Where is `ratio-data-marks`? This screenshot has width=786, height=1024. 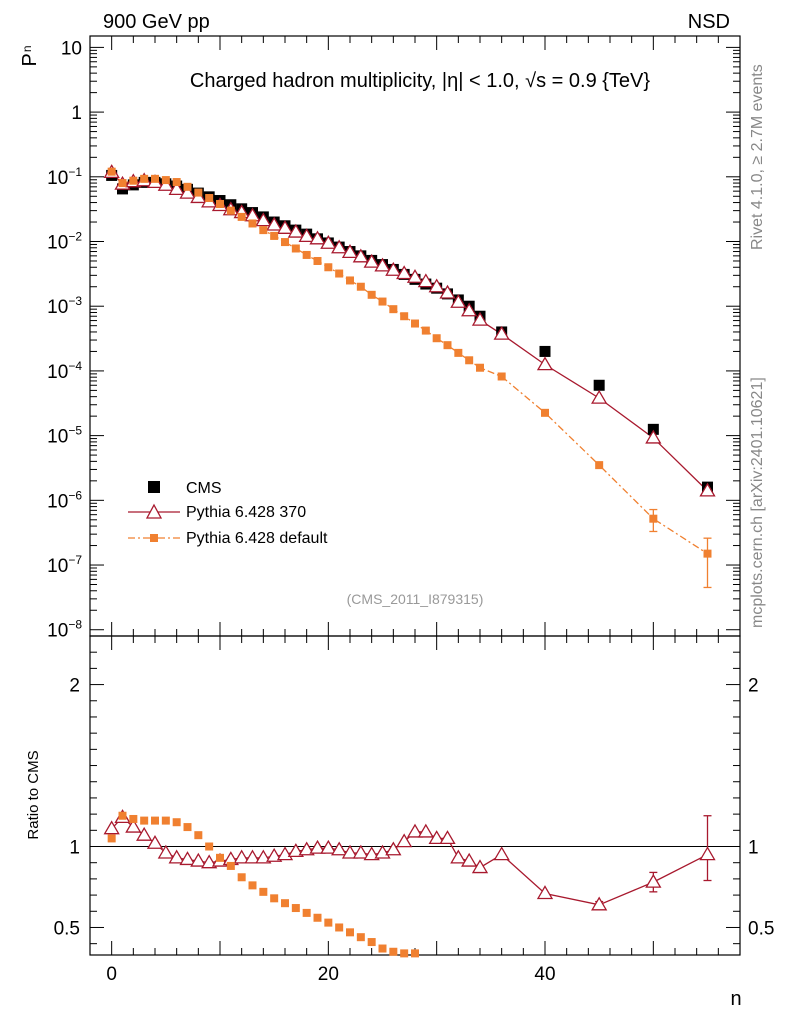 ratio-data-marks is located at coordinates (409, 883).